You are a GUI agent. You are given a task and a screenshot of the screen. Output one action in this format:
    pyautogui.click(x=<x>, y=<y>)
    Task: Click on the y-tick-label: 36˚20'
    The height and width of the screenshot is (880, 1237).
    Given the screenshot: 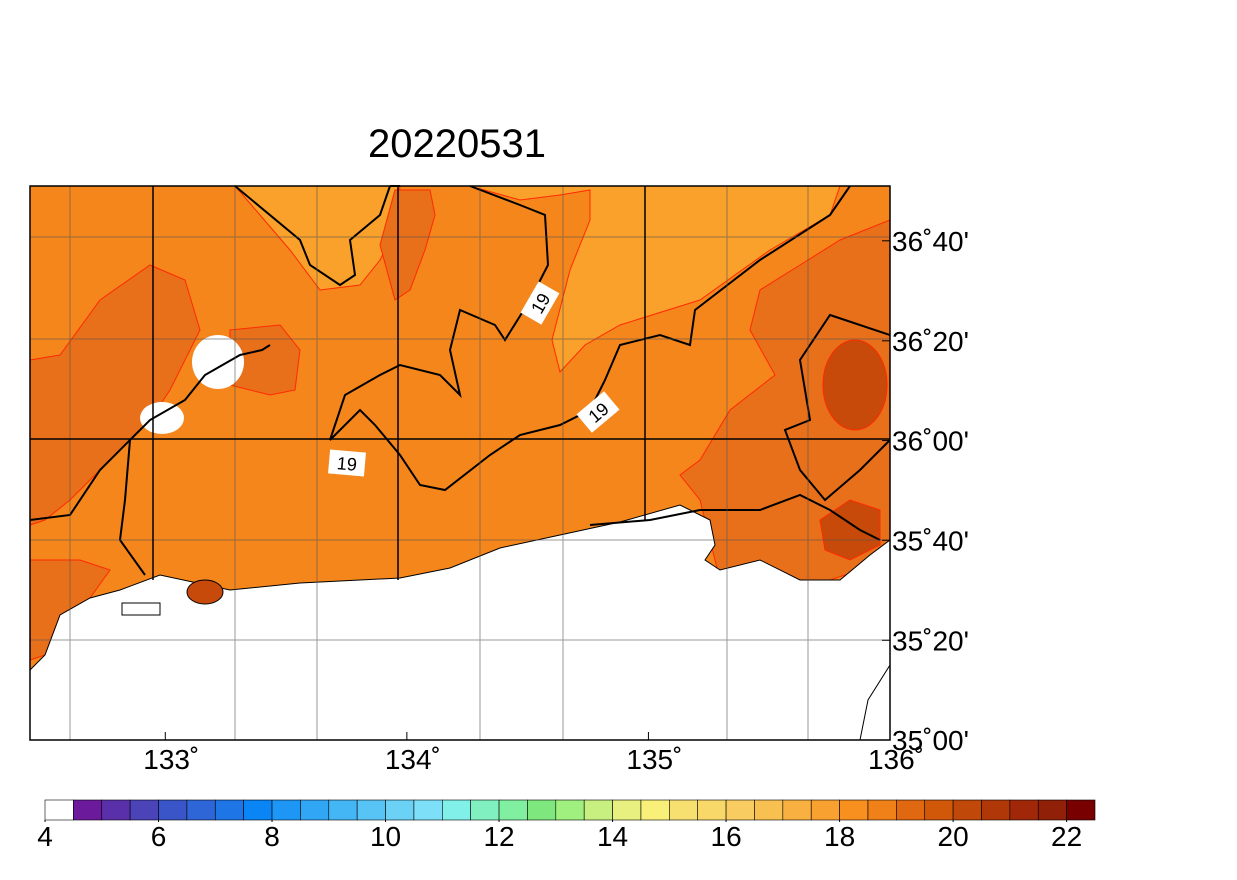 What is the action you would take?
    pyautogui.click(x=930, y=341)
    